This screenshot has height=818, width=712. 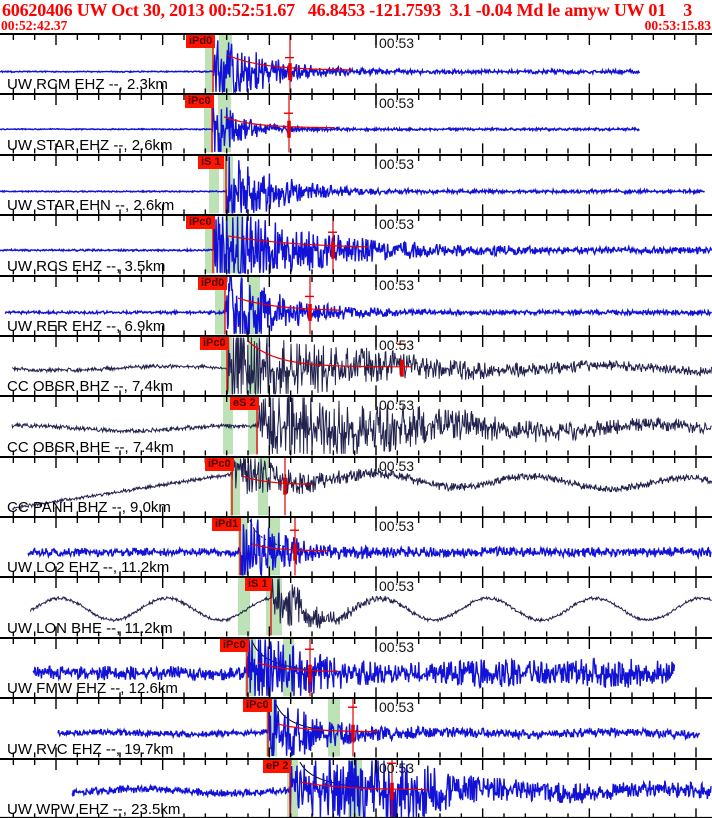 I want to click on station-label: UW RCM EHZ --, 2.3km, so click(x=87, y=85).